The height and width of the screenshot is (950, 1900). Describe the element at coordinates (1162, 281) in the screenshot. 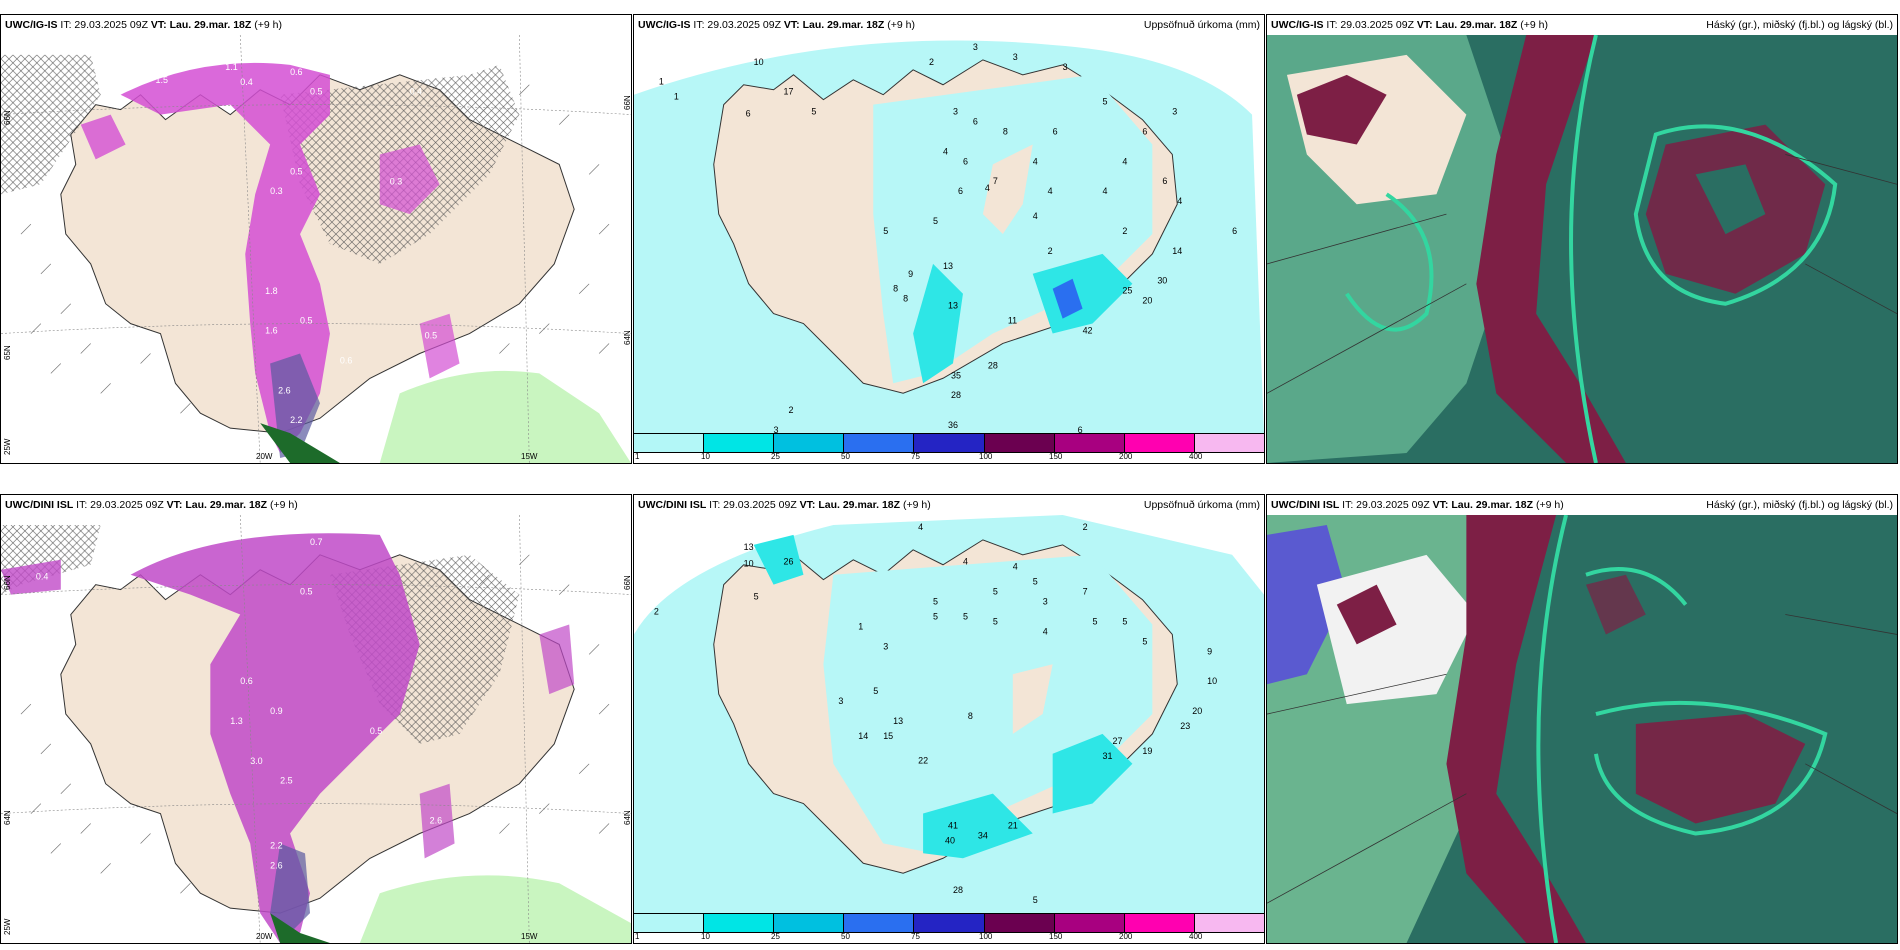

I see `precip-label: 30` at that location.